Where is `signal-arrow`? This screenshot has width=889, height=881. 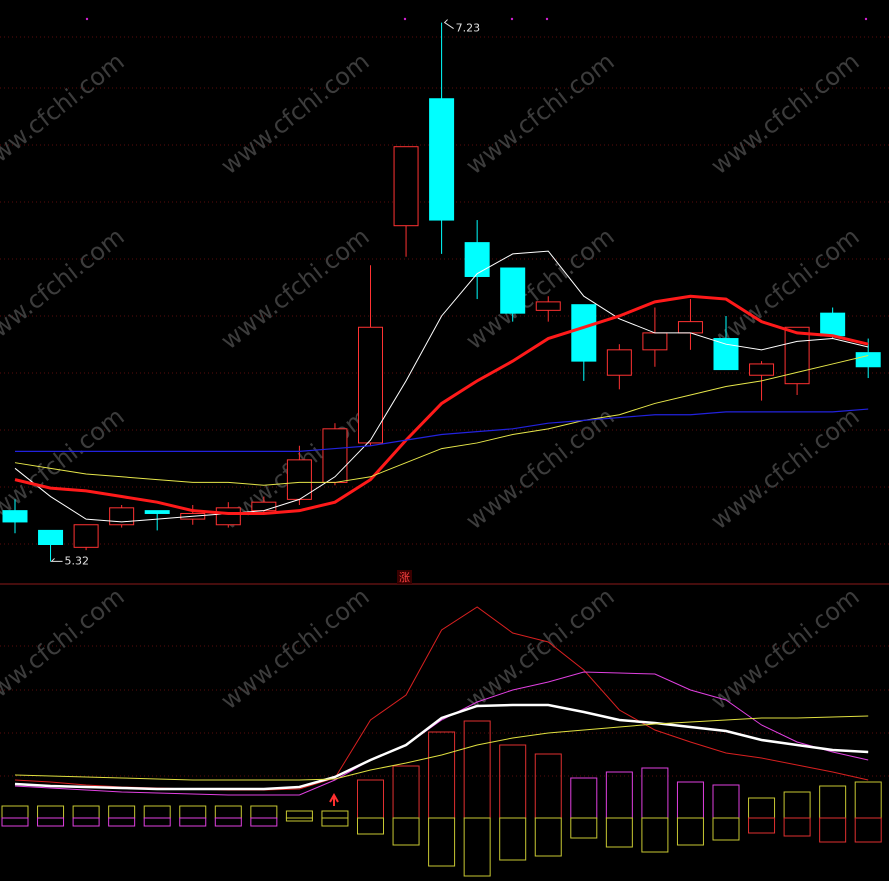 signal-arrow is located at coordinates (334, 799).